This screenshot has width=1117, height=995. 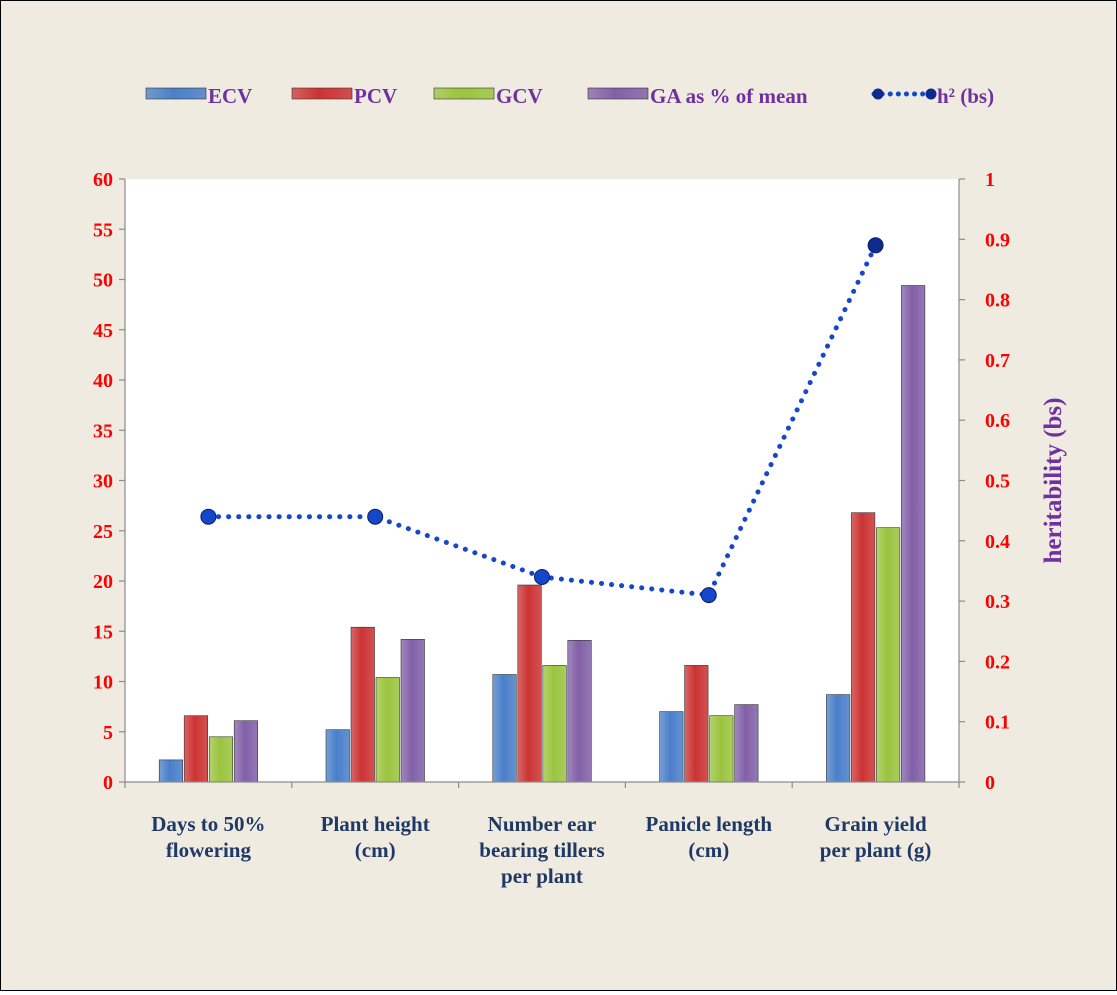 What do you see at coordinates (541, 850) in the screenshot?
I see `category-label-2: Number ear bearing tillers per plant` at bounding box center [541, 850].